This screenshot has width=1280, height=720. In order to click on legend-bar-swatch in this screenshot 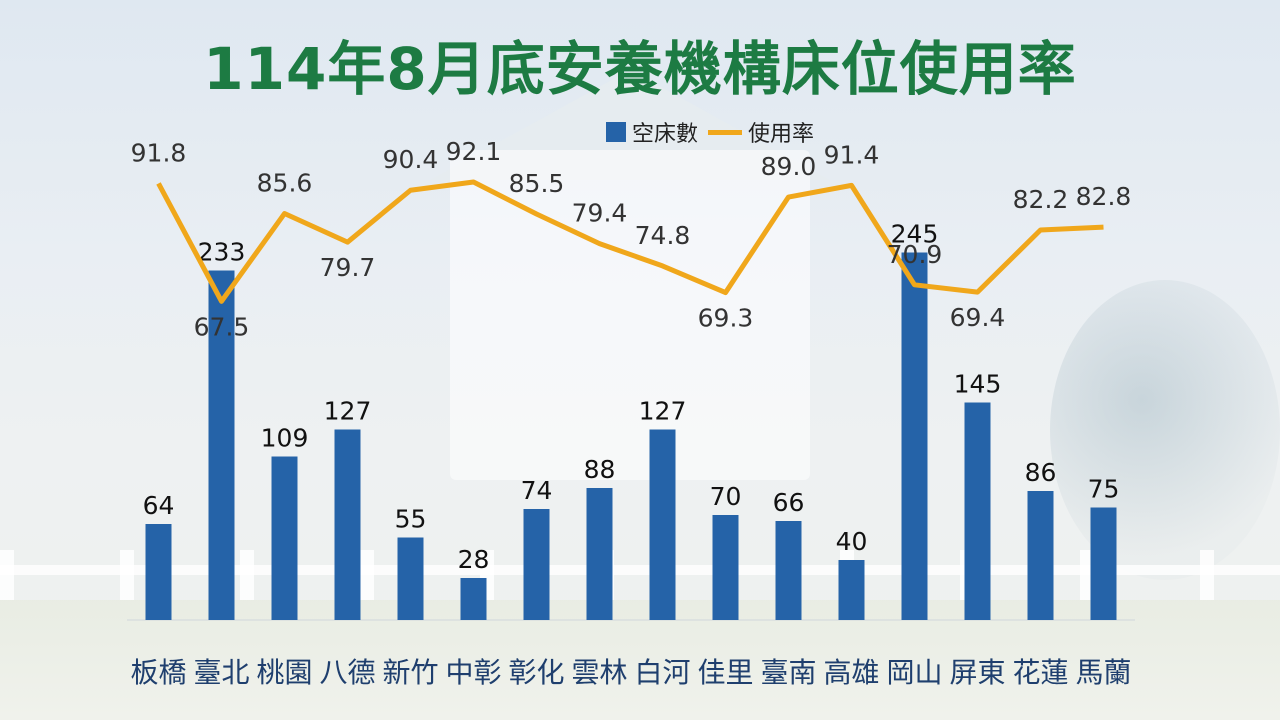, I will do `click(616, 132)`.